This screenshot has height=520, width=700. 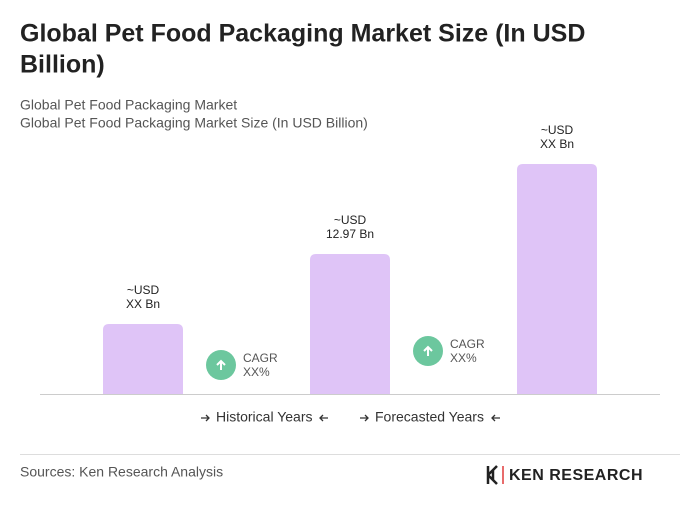 What do you see at coordinates (429, 417) in the screenshot?
I see `period-label: Forecasted Years` at bounding box center [429, 417].